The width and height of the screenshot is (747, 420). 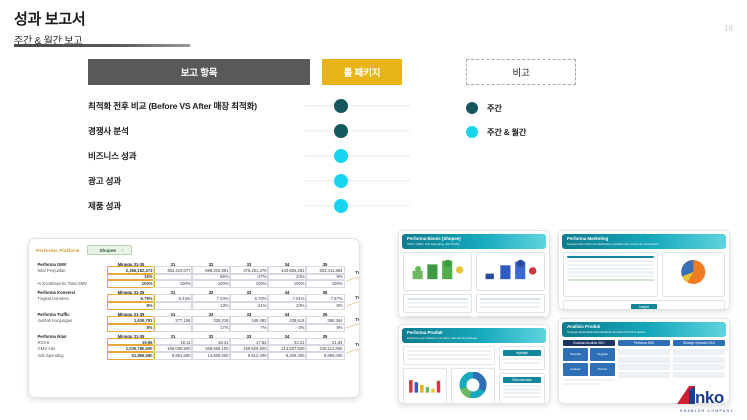 I want to click on metric-highlight: 2,386,182,473, so click(x=131, y=270).